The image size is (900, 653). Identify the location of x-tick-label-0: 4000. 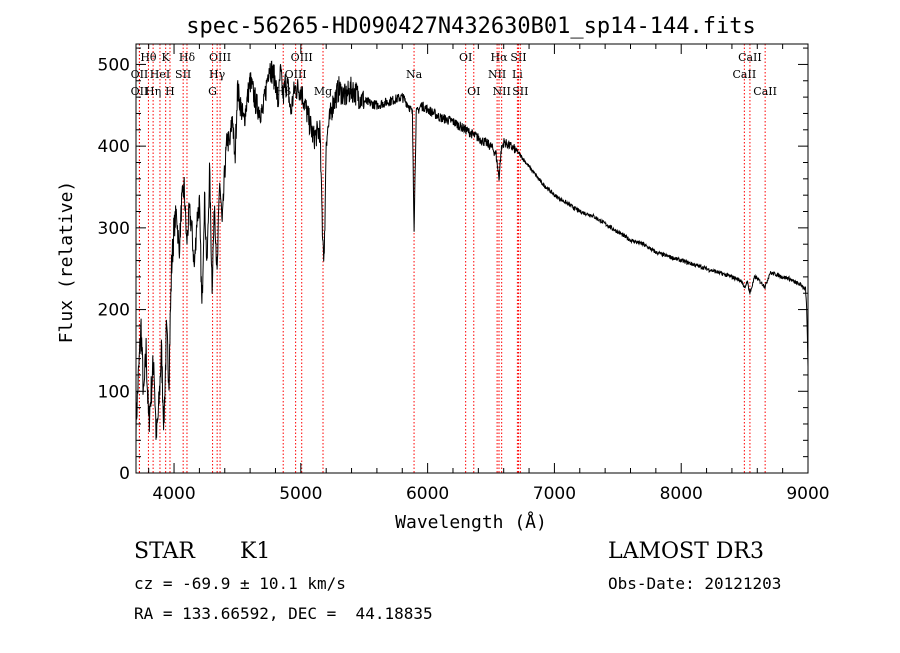
(173, 494).